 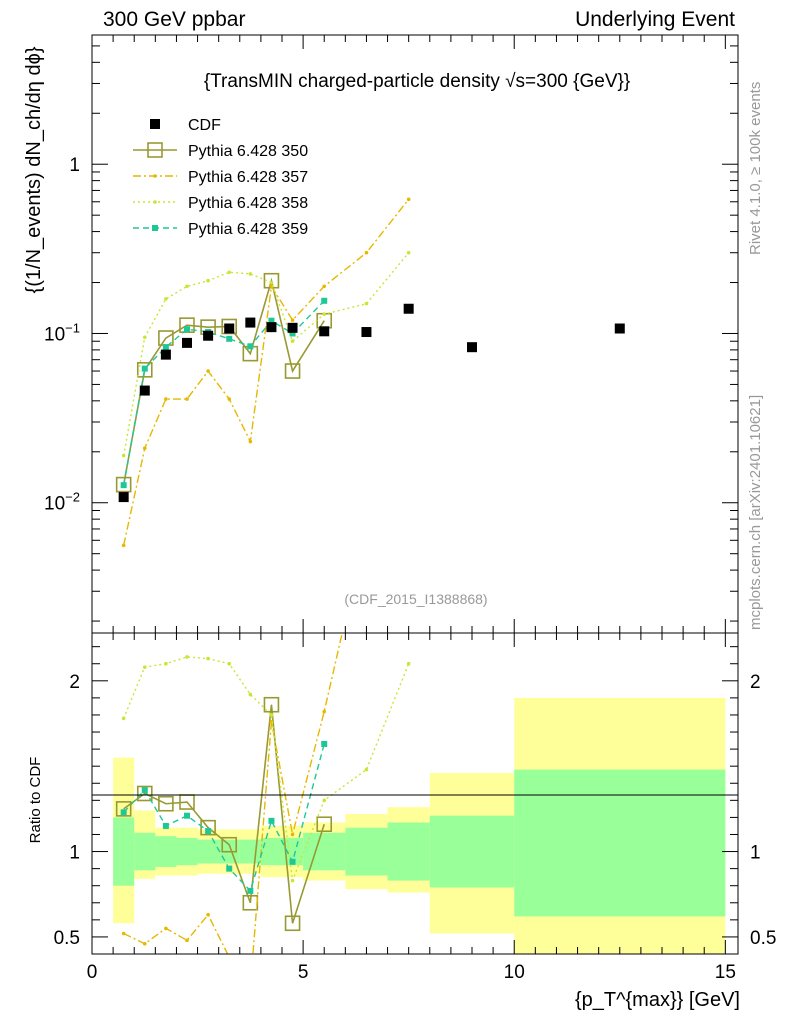 What do you see at coordinates (223, 393) in the screenshot?
I see `p359-main-line` at bounding box center [223, 393].